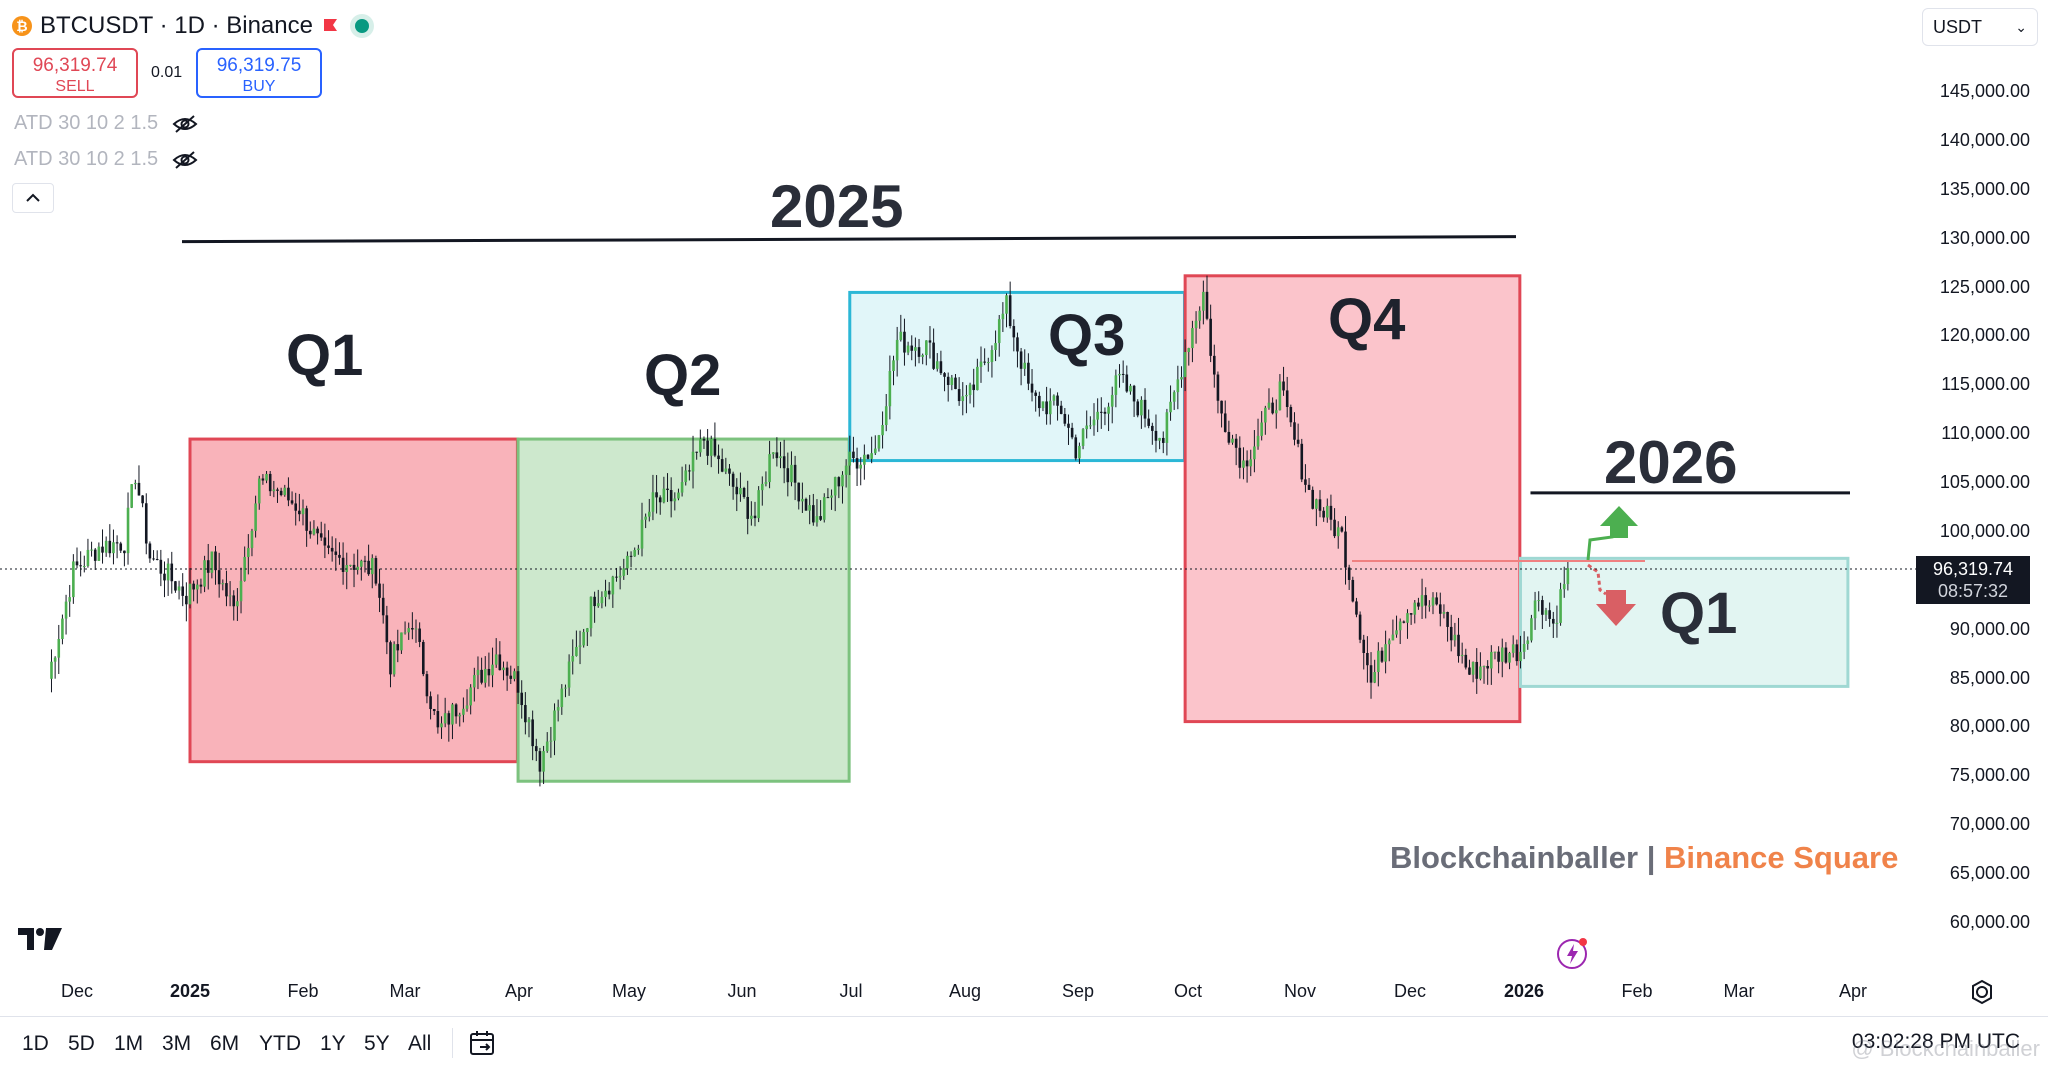 This screenshot has height=1077, width=2048. I want to click on up-forecast-path, so click(1600, 544).